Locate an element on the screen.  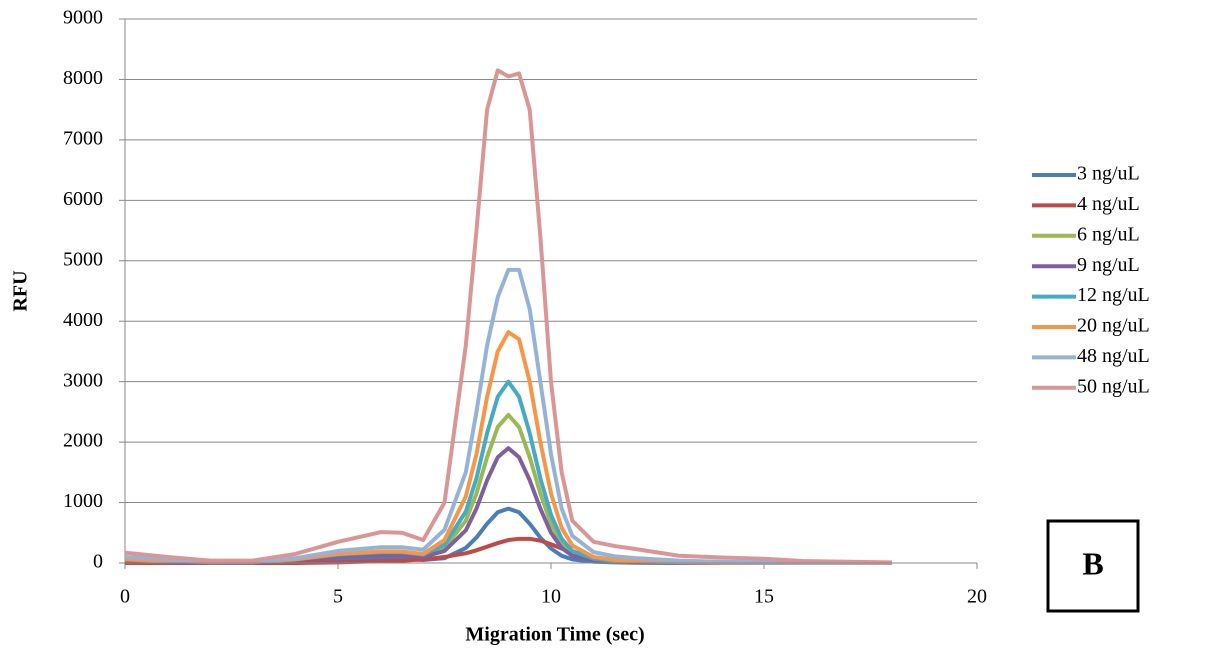
y-tick-label: 6000 is located at coordinates (83, 199).